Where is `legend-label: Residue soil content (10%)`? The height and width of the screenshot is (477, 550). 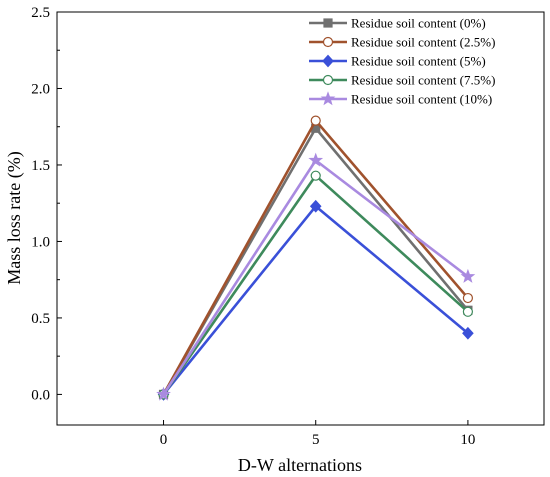 legend-label: Residue soil content (10%) is located at coordinates (421, 99).